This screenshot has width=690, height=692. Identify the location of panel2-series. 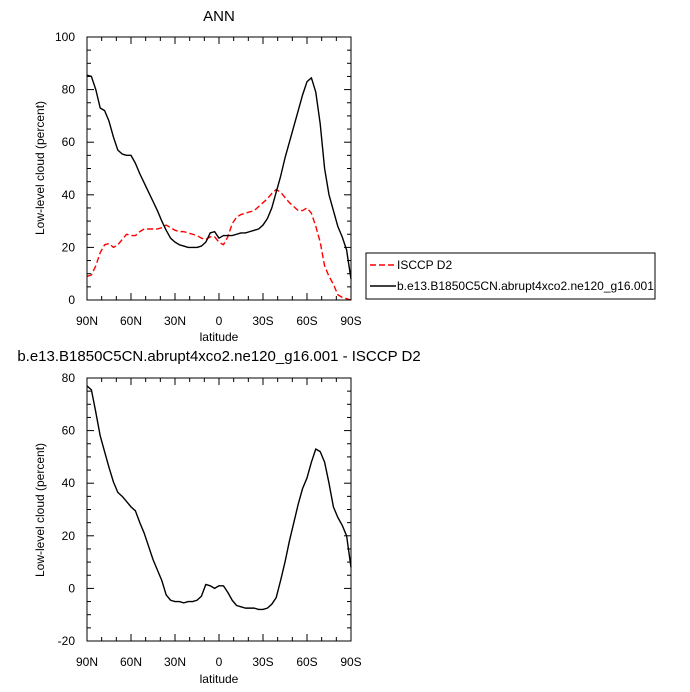
(219, 498).